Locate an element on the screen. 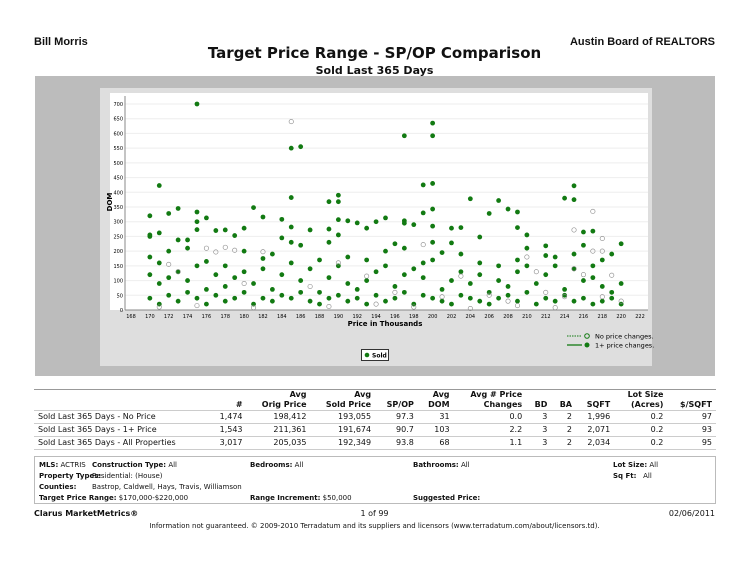  table-cell: Sold Last 365 Days - All Properties is located at coordinates (121, 443).